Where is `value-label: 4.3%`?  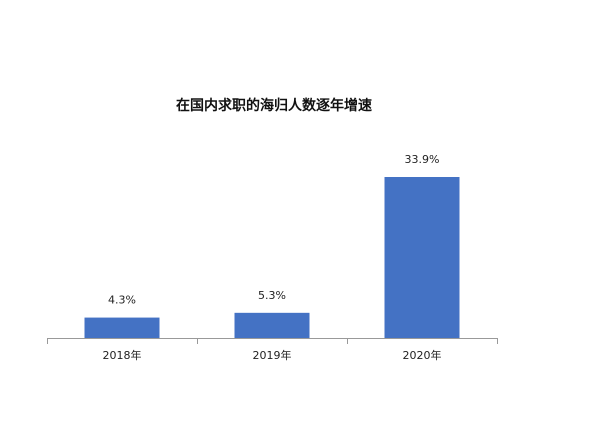 value-label: 4.3% is located at coordinates (122, 300).